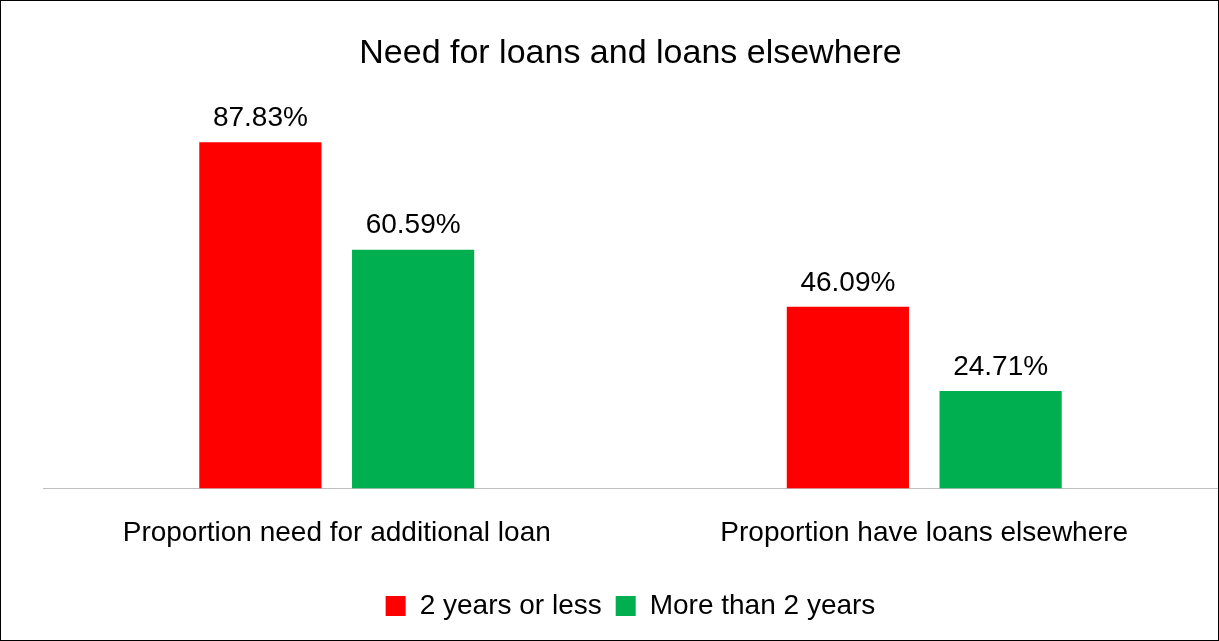  Describe the element at coordinates (848, 281) in the screenshot. I see `data-label: 46.09%` at that location.